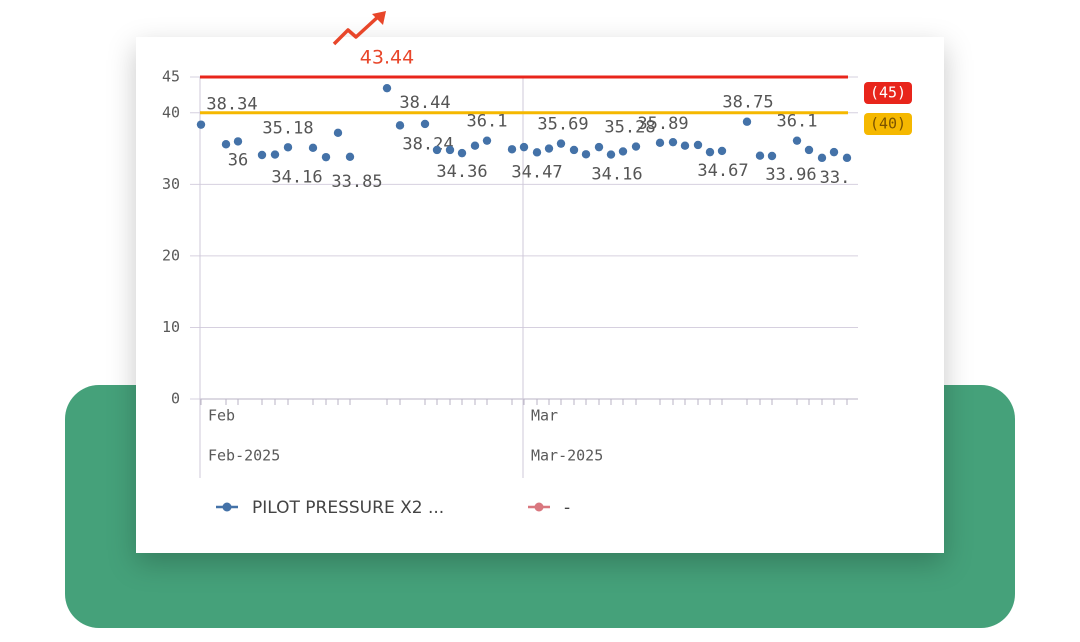 The width and height of the screenshot is (1080, 642). I want to click on data-label: 34.67, so click(722, 171).